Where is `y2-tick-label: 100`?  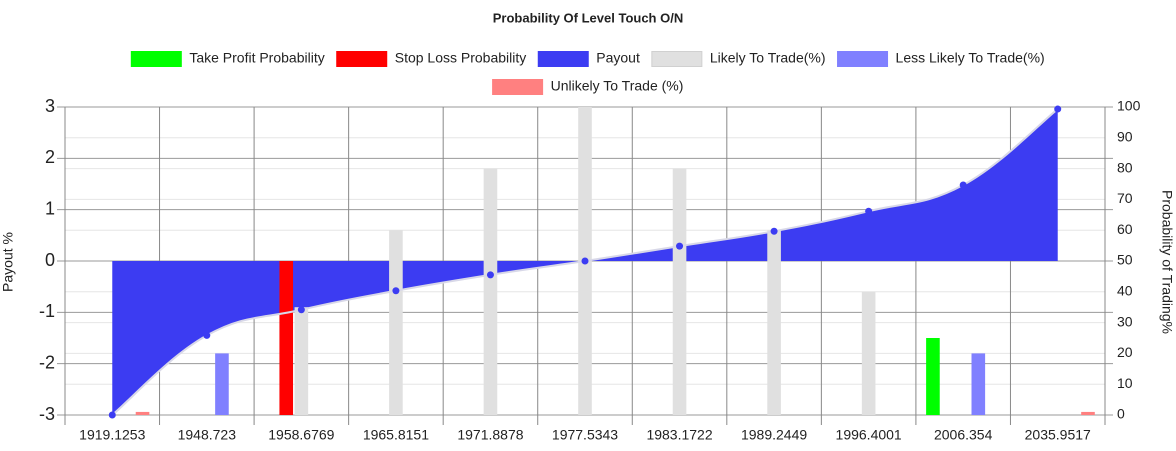 y2-tick-label: 100 is located at coordinates (1129, 106).